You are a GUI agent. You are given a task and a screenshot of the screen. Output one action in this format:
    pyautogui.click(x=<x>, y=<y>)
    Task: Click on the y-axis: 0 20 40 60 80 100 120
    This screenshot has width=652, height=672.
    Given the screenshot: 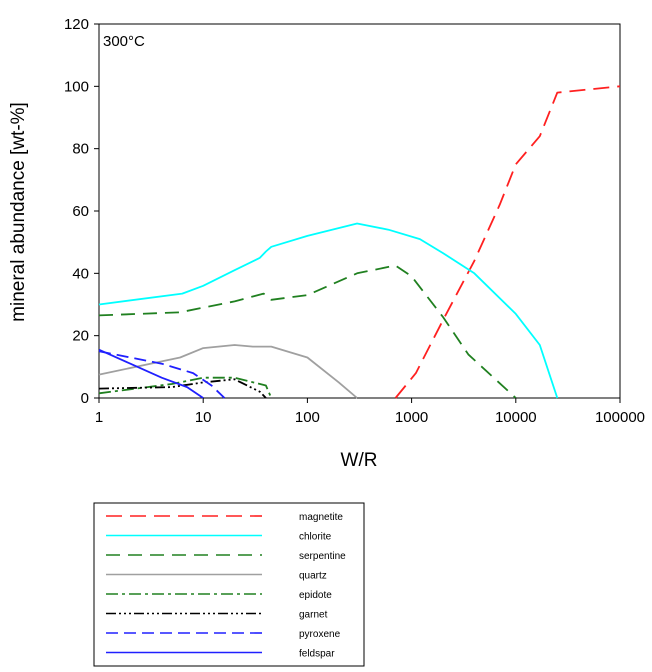 What is the action you would take?
    pyautogui.click(x=81, y=211)
    